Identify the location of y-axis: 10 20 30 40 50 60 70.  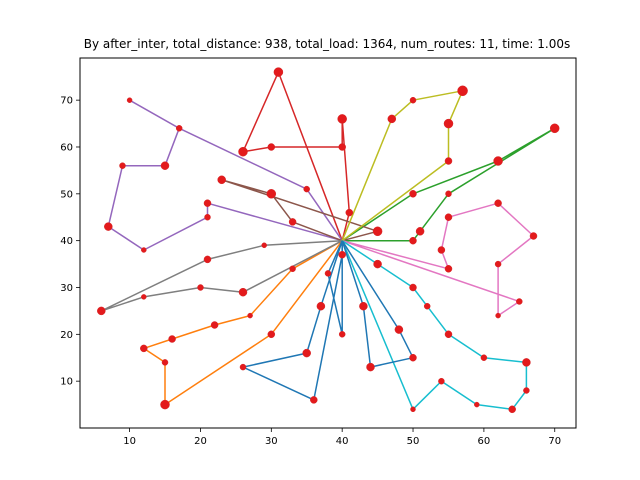
(70, 242).